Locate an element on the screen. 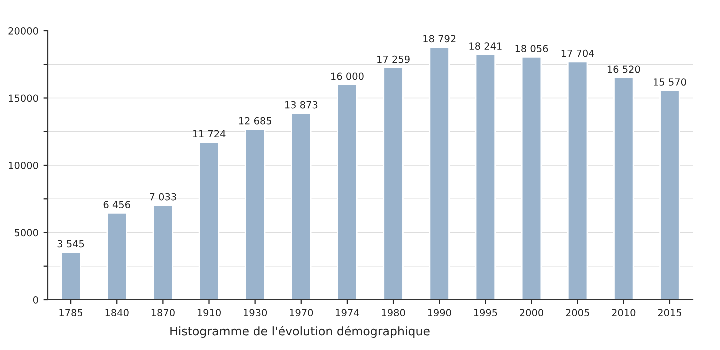  data-label: 3 545 is located at coordinates (71, 244).